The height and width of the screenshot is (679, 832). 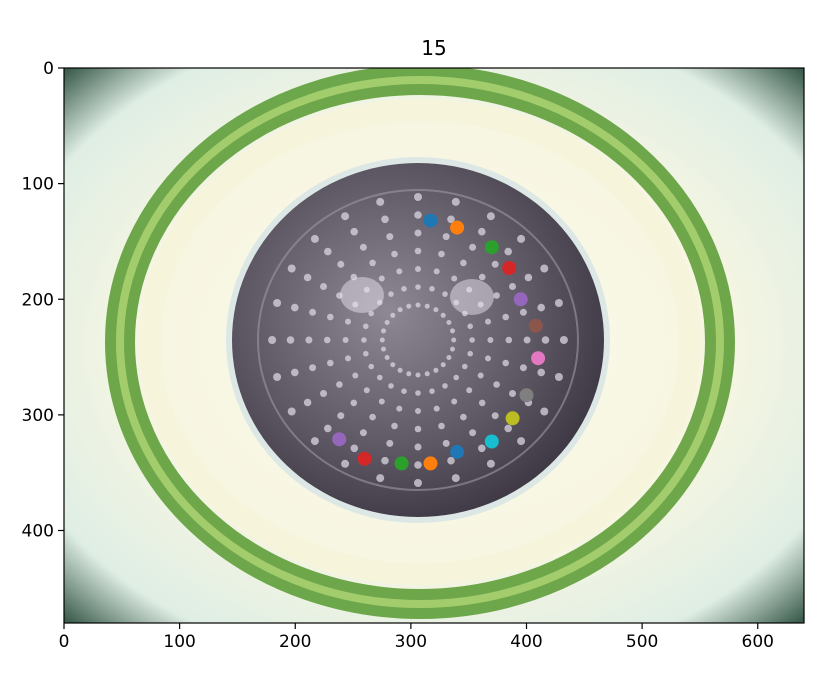 What do you see at coordinates (64, 642) in the screenshot?
I see `x-tick-label: 0` at bounding box center [64, 642].